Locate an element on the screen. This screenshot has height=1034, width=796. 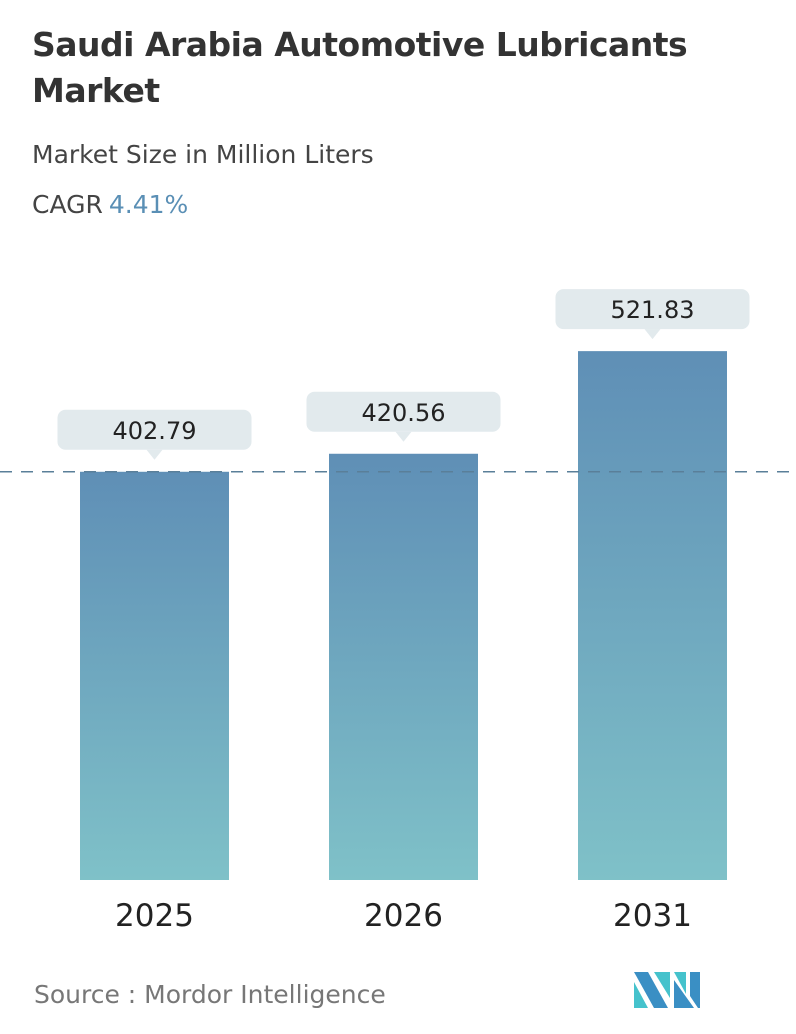
data-label-text: 420.56 is located at coordinates (404, 413).